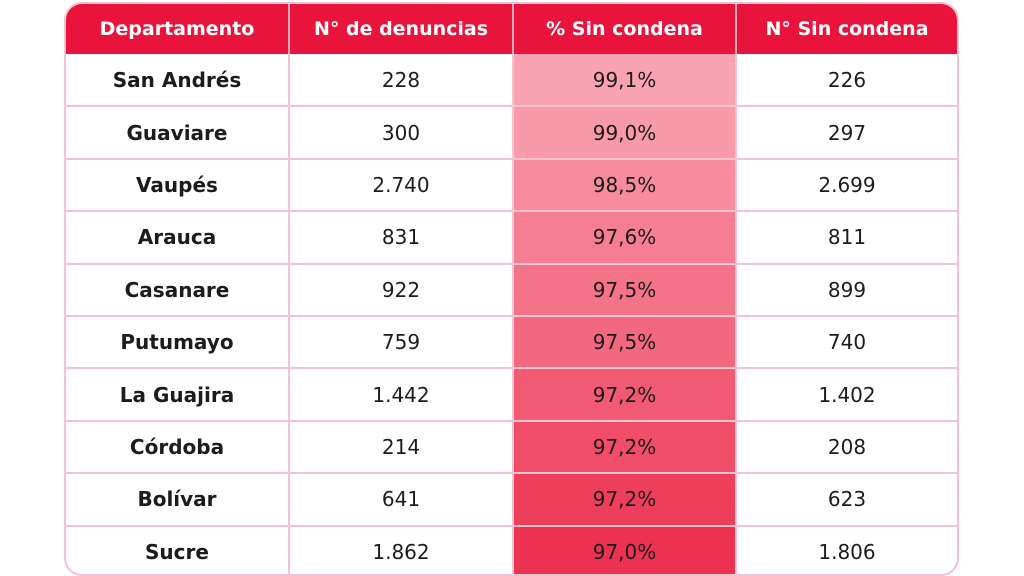  What do you see at coordinates (846, 342) in the screenshot?
I see `cell-sin-condena: 740` at bounding box center [846, 342].